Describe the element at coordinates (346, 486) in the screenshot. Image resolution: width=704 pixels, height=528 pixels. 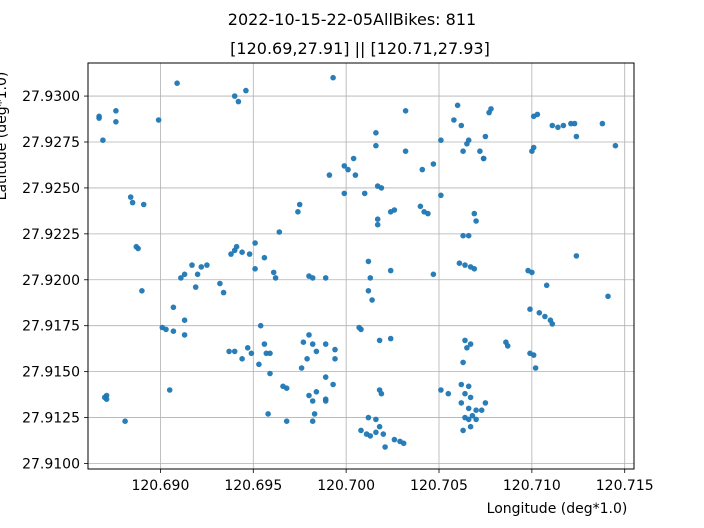
I see `x-tick-label: 120.700` at that location.